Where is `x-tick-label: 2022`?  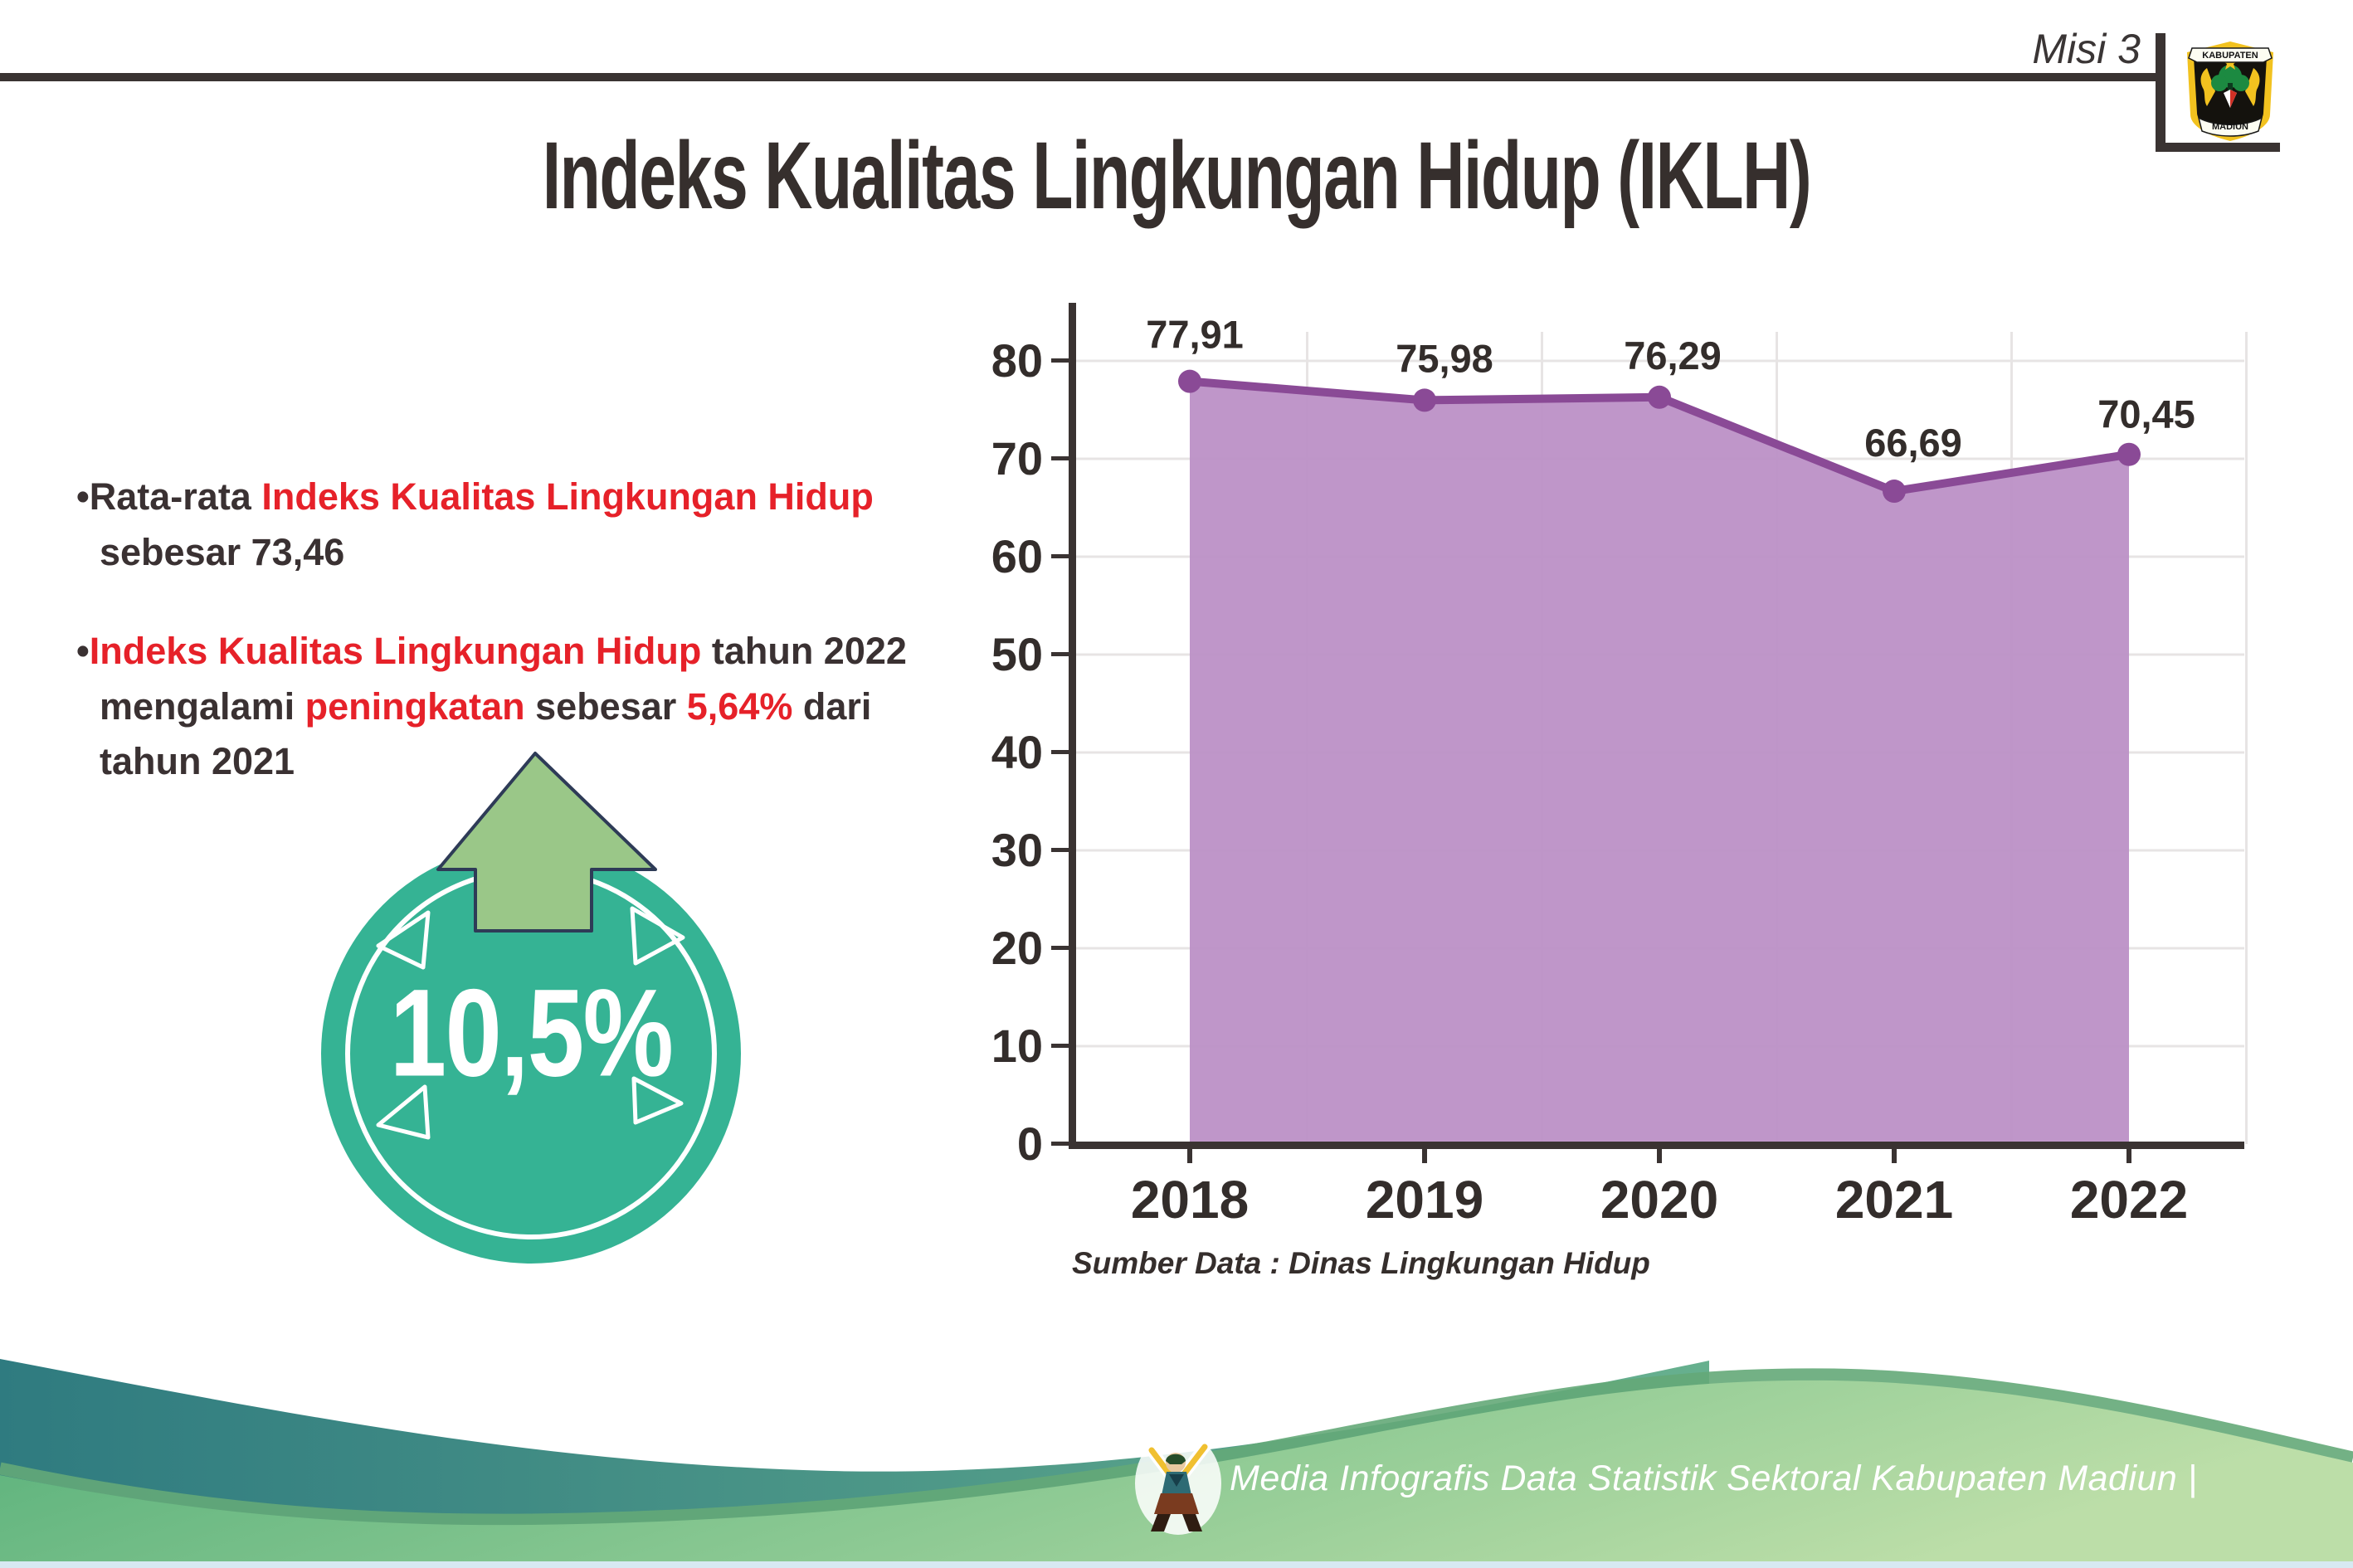 x-tick-label: 2022 is located at coordinates (2129, 1200).